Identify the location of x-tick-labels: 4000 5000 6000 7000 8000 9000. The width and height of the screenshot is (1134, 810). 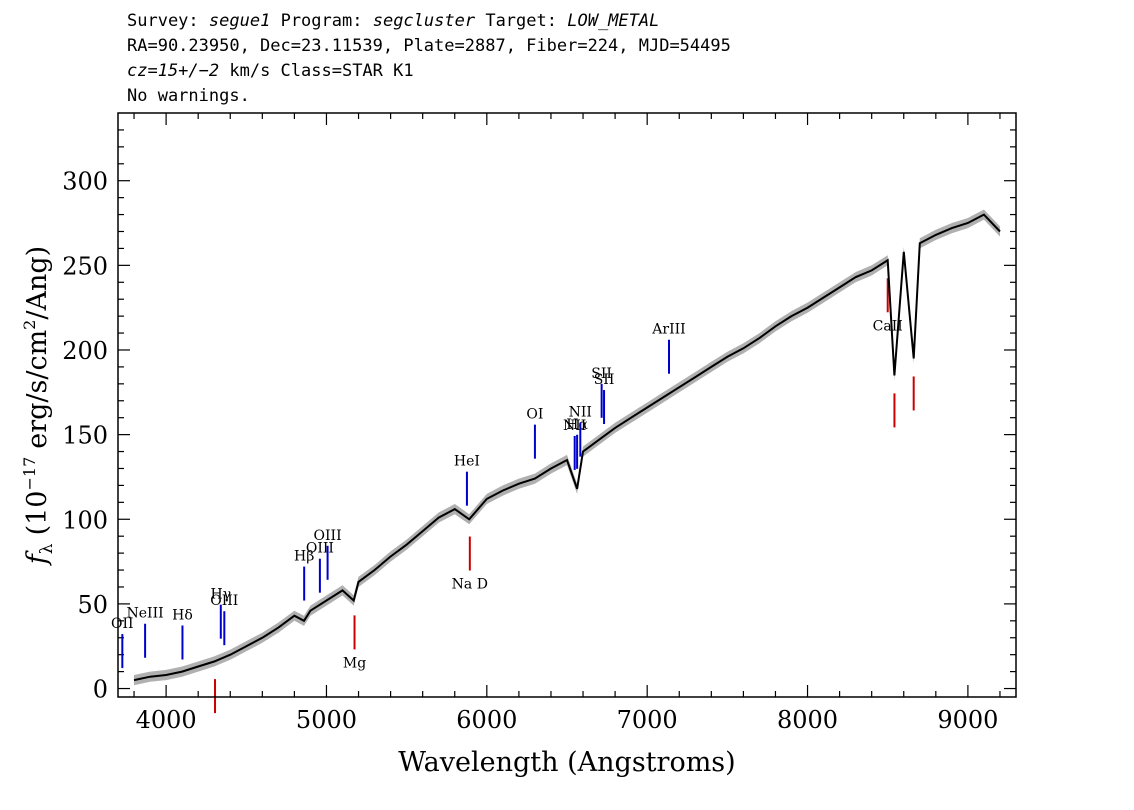
(567, 720).